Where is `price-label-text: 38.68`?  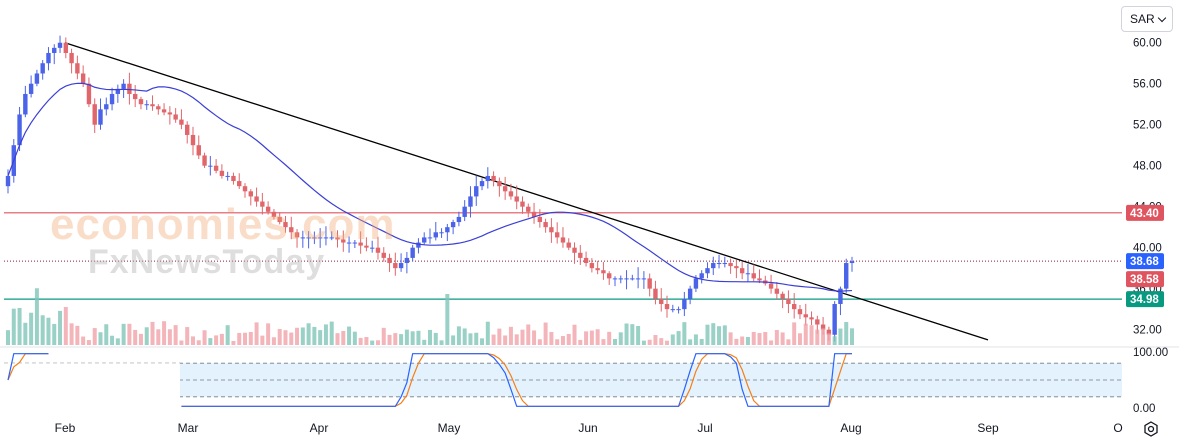
price-label-text: 38.68 is located at coordinates (1144, 262).